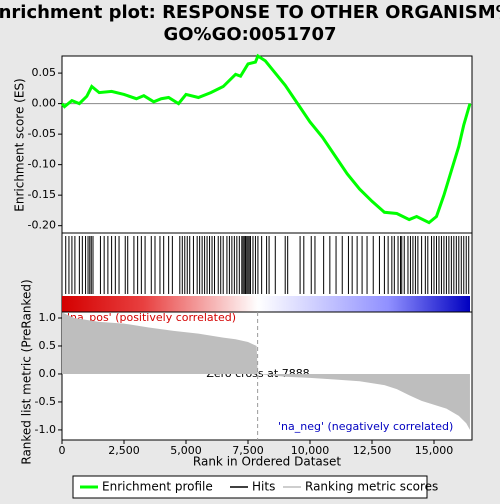 This screenshot has width=500, height=504. I want to click on x-axis-label: Rank in Ordered Dataset, so click(267, 462).